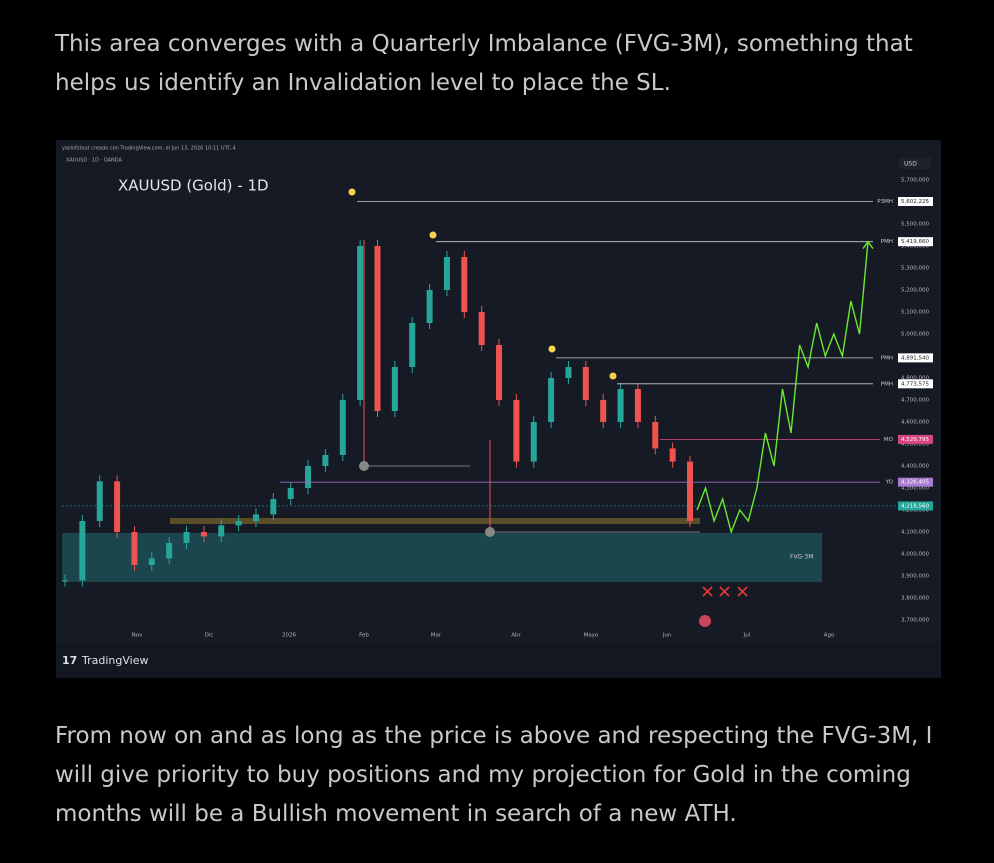  What do you see at coordinates (705, 621) in the screenshot?
I see `event-icon` at bounding box center [705, 621].